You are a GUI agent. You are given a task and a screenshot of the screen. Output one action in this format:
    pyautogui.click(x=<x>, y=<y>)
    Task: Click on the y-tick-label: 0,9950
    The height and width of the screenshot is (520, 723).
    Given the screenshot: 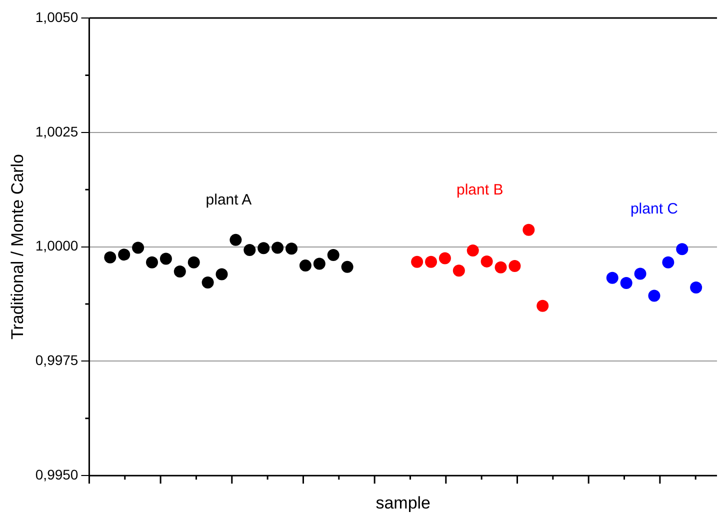 What is the action you would take?
    pyautogui.click(x=56, y=474)
    